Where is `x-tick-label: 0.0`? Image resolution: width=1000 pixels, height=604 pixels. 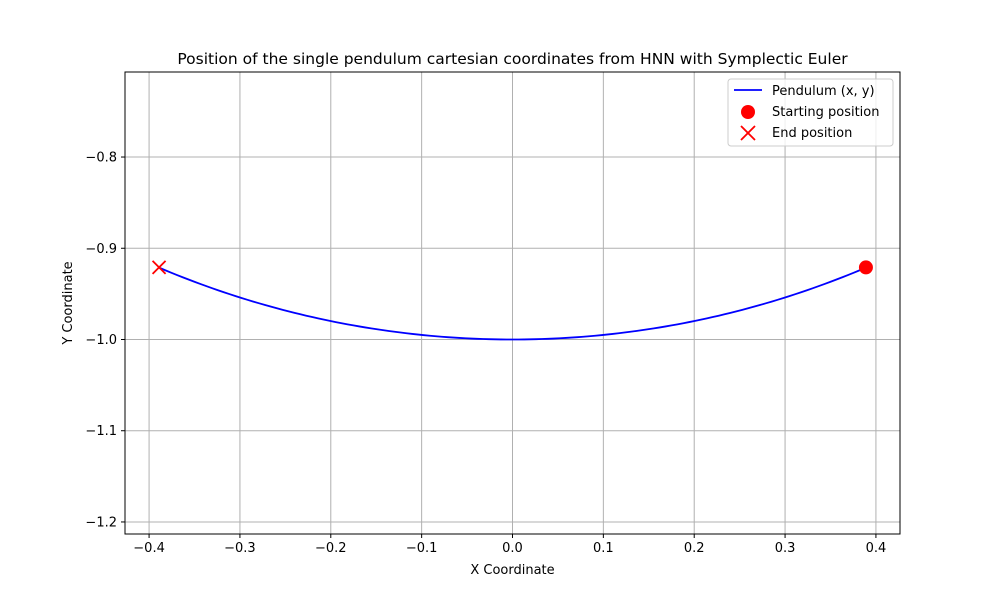
x-tick-label: 0.0 is located at coordinates (512, 548).